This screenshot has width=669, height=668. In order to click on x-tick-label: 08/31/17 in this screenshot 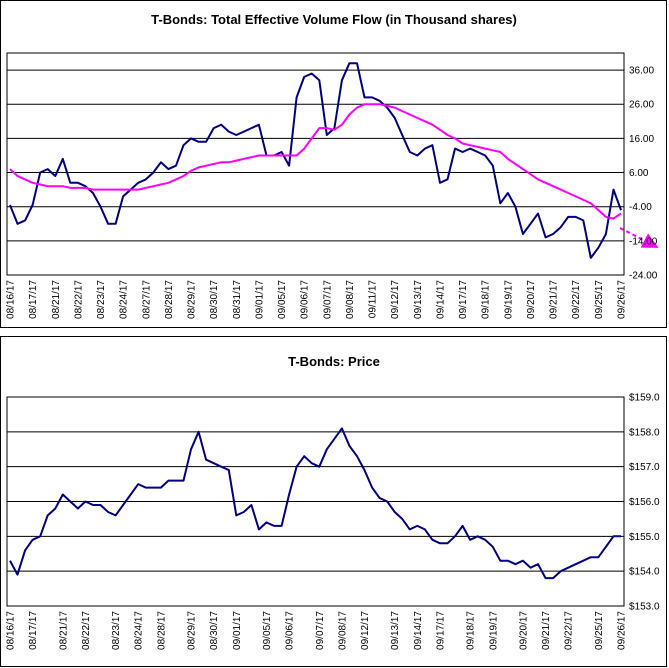, I will do `click(237, 299)`.